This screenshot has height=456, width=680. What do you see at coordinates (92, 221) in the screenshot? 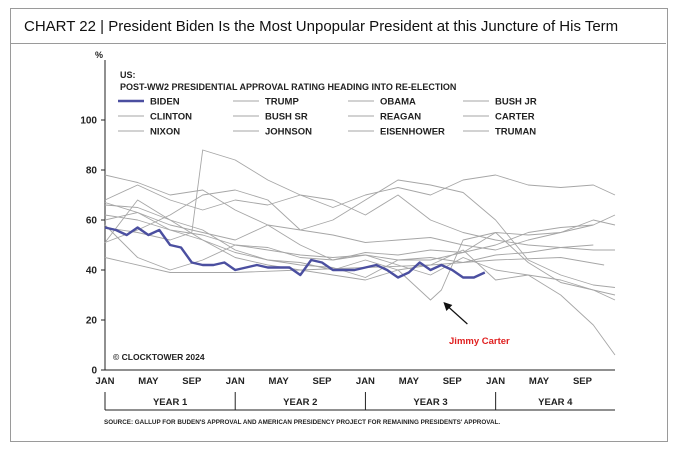
I see `y-tick-label: 60` at bounding box center [92, 221].